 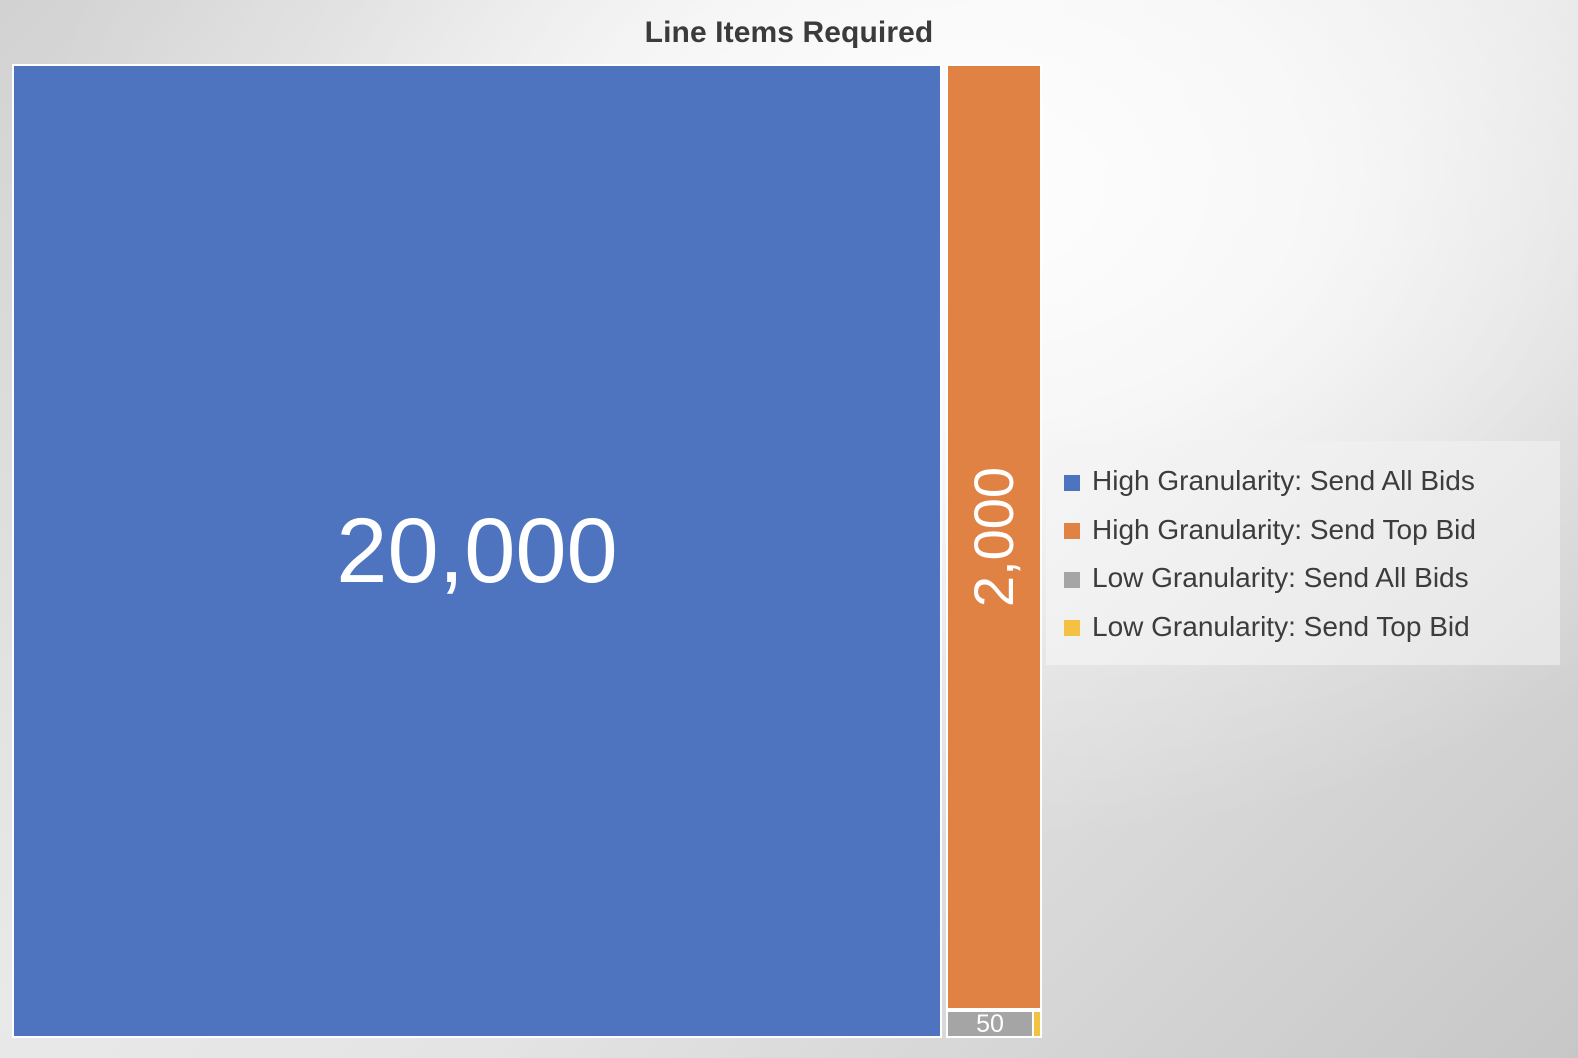 I want to click on legend-item-low-granularity-send-top-bid: Low Granularity: Send Top Bid, so click(x=1306, y=627).